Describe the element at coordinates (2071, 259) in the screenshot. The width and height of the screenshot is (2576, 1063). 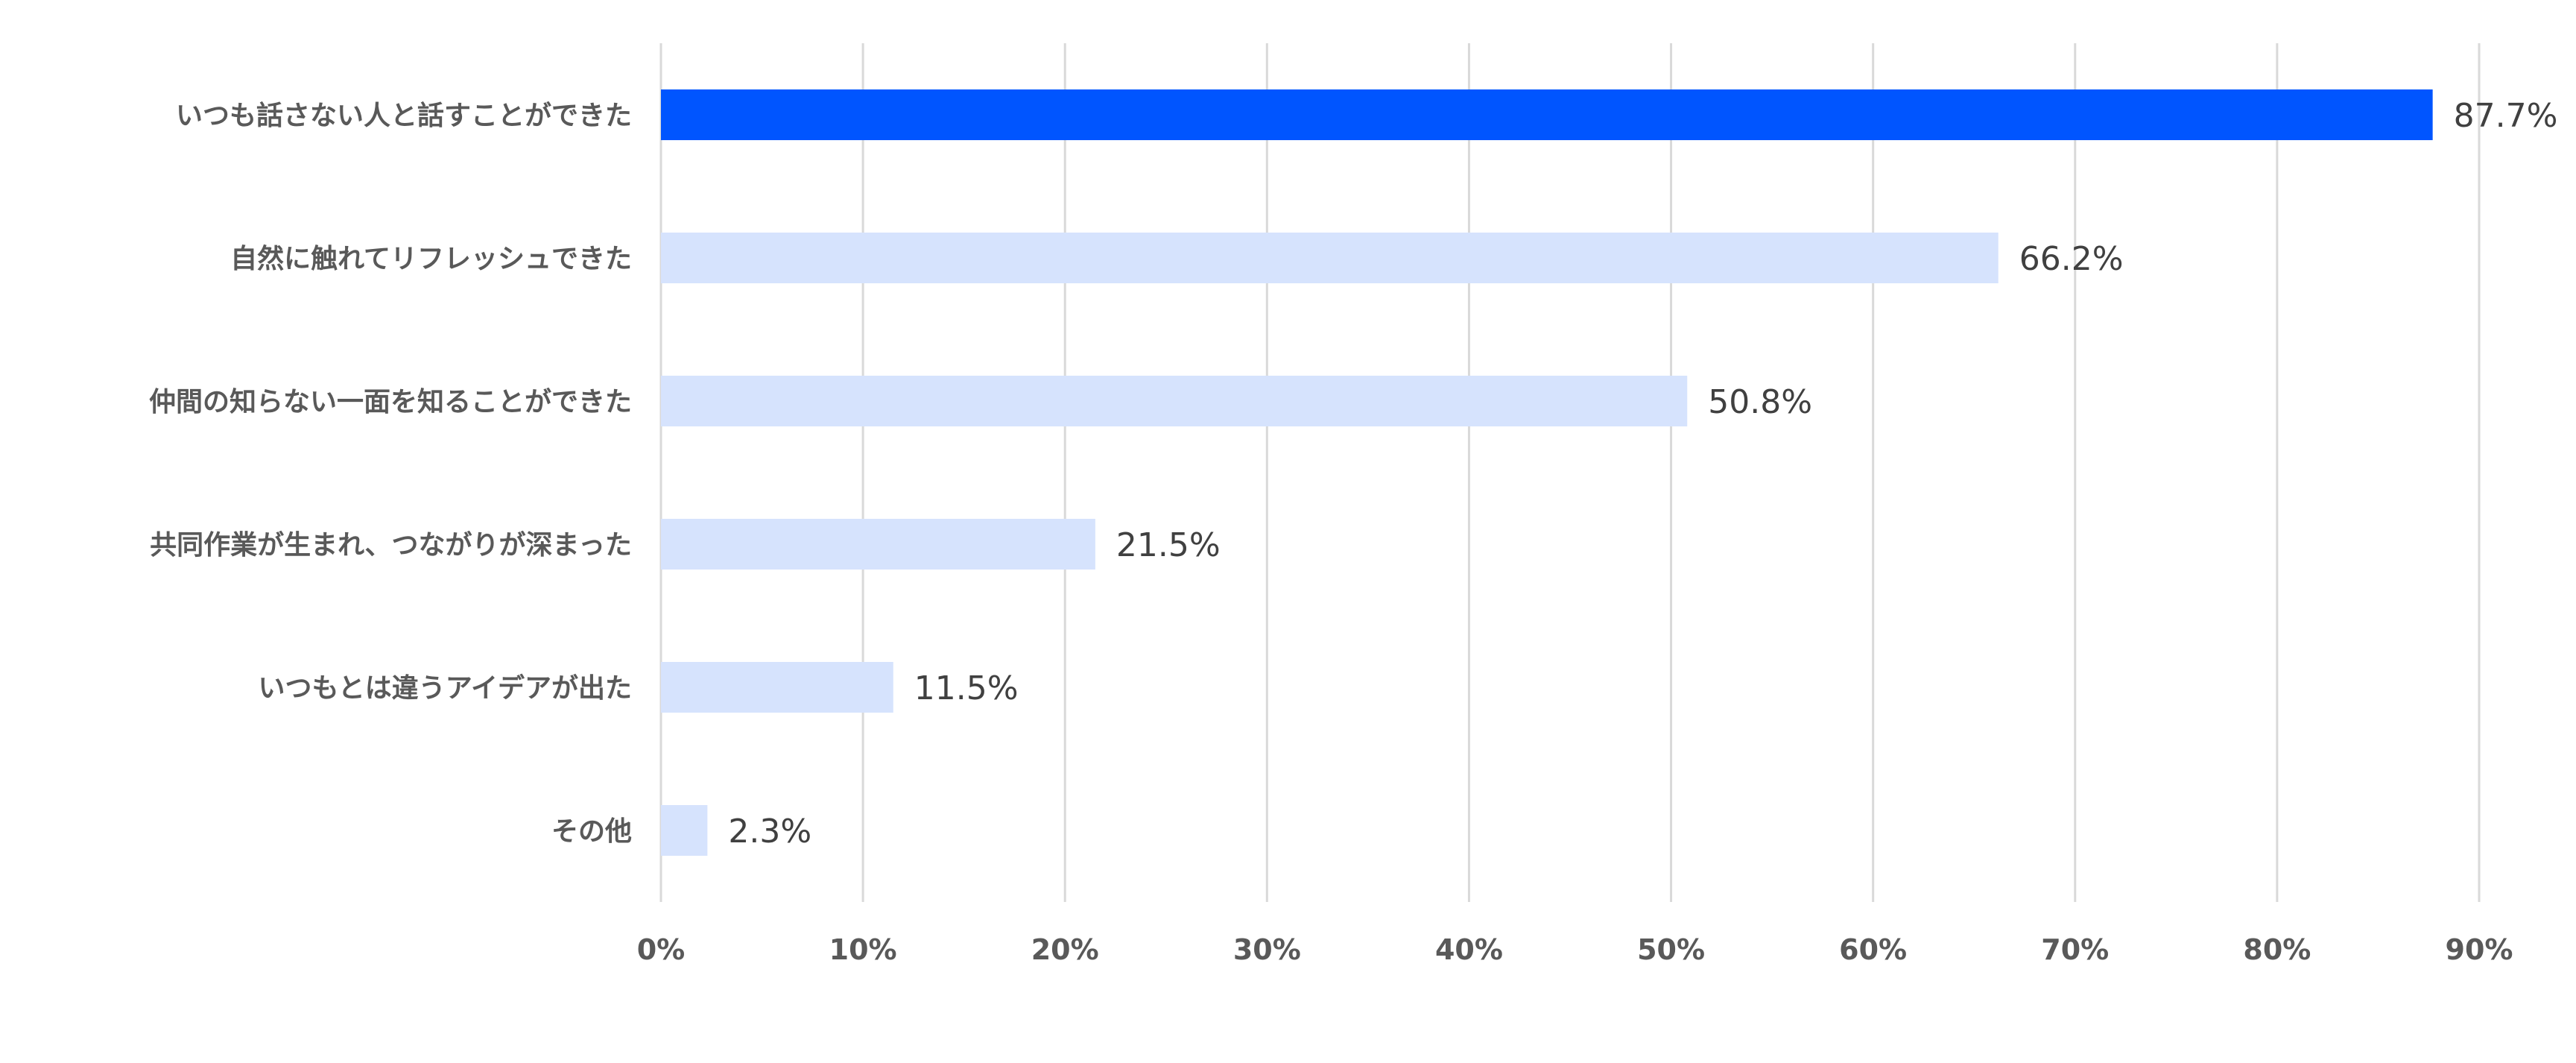
I see `value-label-1: 66.2%` at that location.